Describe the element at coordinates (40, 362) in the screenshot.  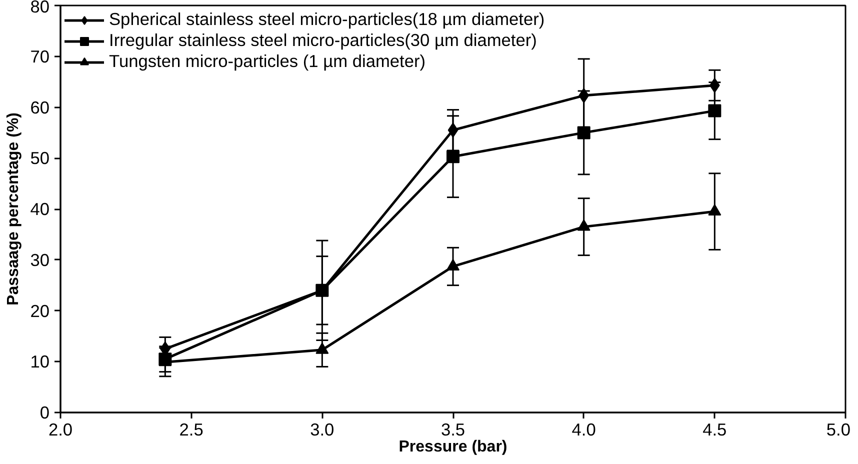
I see `y-tick-label: 10` at that location.